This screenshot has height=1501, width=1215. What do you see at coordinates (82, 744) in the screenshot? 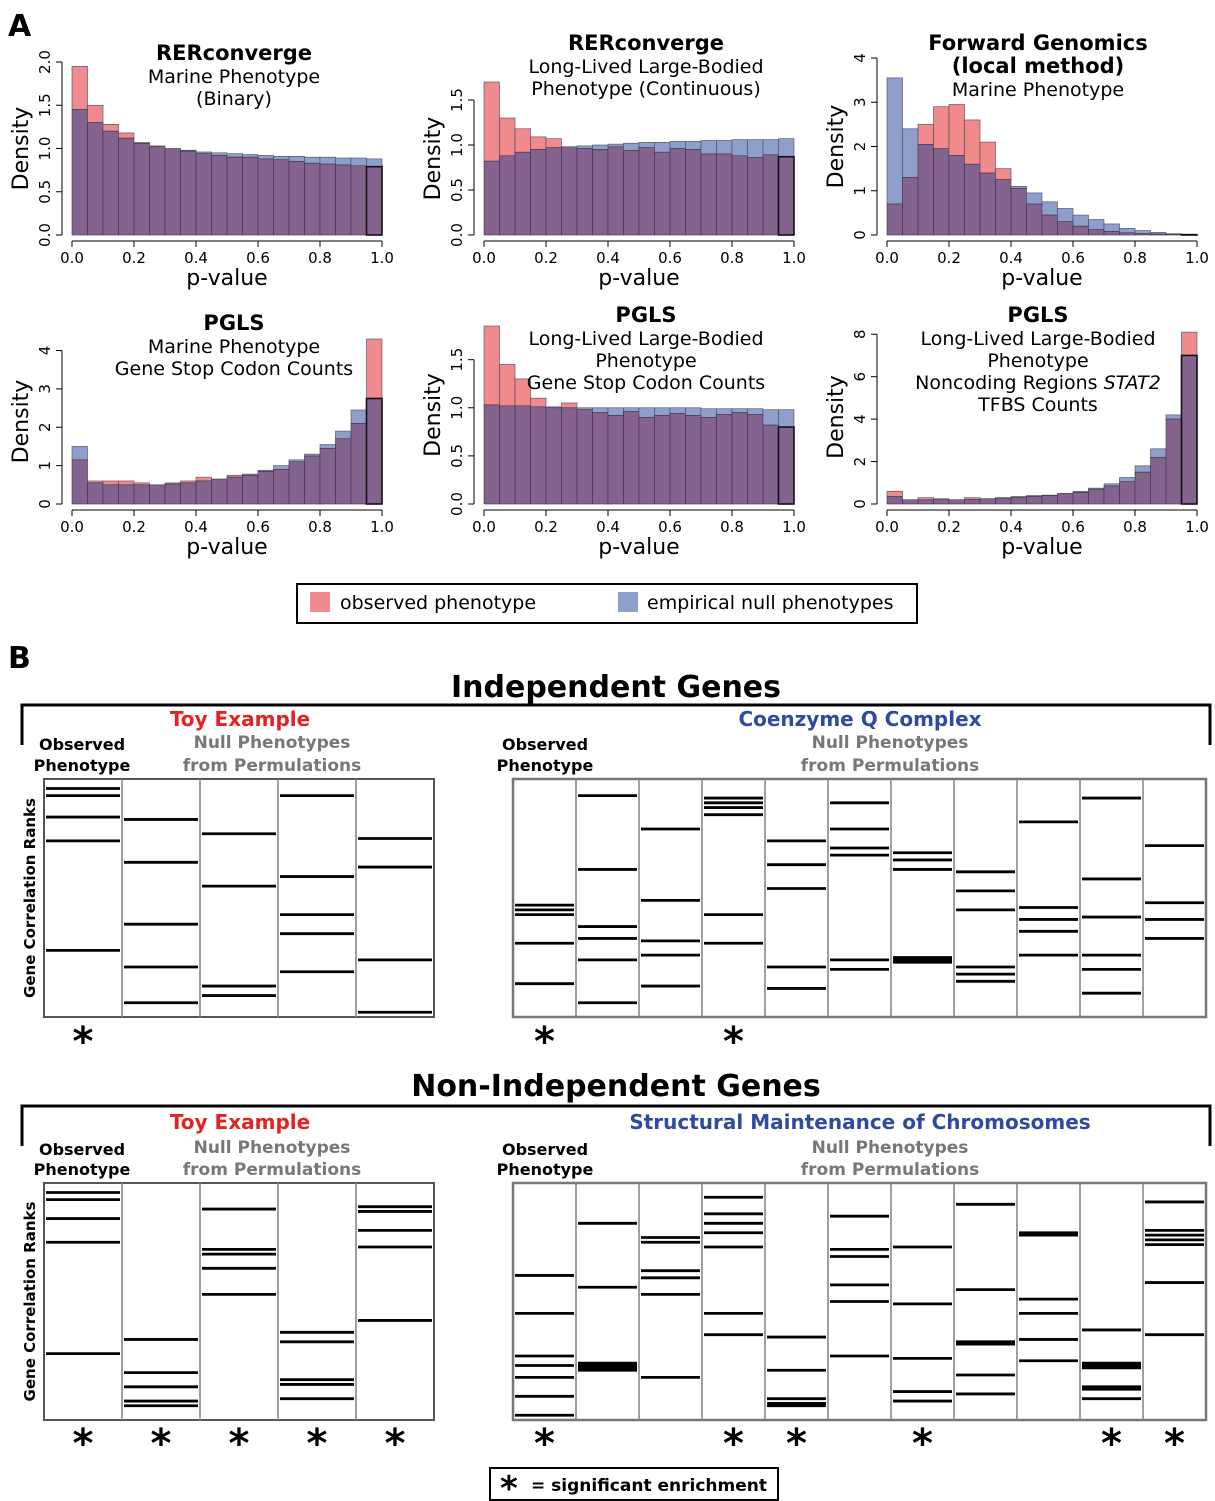
I see `observed-label: Observed` at bounding box center [82, 744].